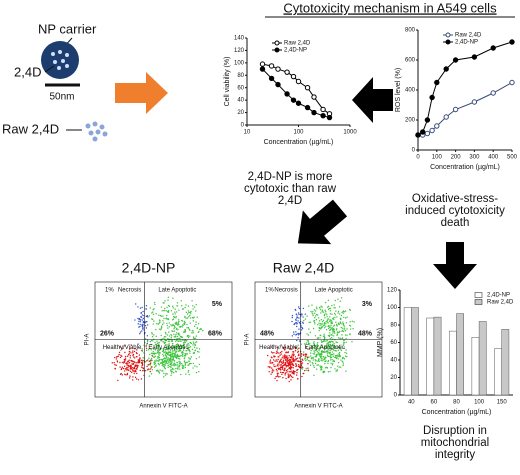 The width and height of the screenshot is (520, 475). Describe the element at coordinates (474, 102) in the screenshot. I see `point` at that location.